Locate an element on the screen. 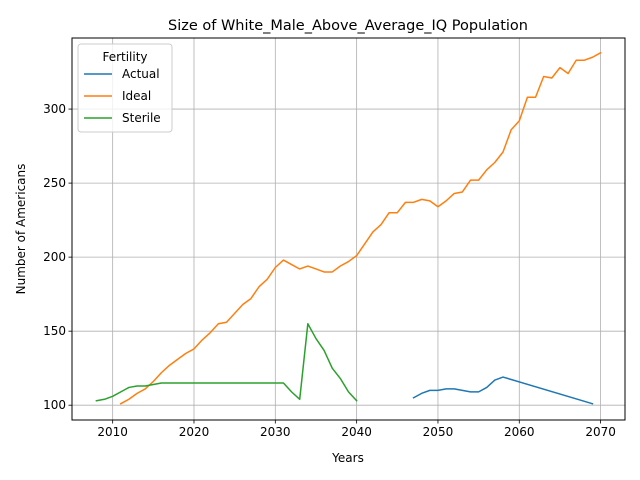 This screenshot has width=640, height=480. legend-label-sterile: Sterile is located at coordinates (141, 118).